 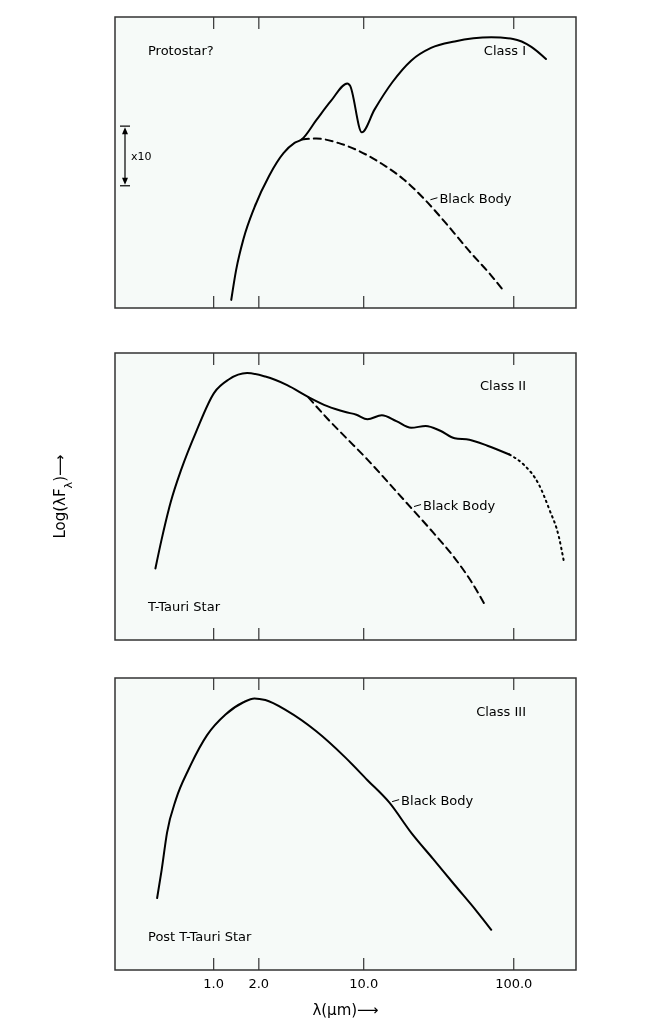 What do you see at coordinates (200, 936) in the screenshot?
I see `text: Post T-Tauri Star` at bounding box center [200, 936].